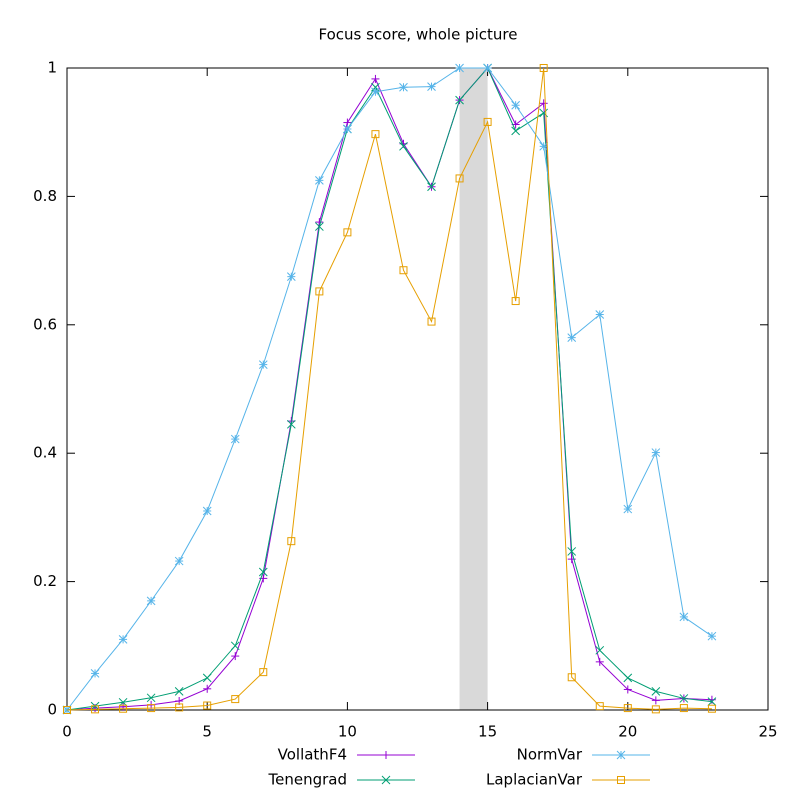  Describe the element at coordinates (45, 324) in the screenshot. I see `y-tick-label: 0.6` at that location.